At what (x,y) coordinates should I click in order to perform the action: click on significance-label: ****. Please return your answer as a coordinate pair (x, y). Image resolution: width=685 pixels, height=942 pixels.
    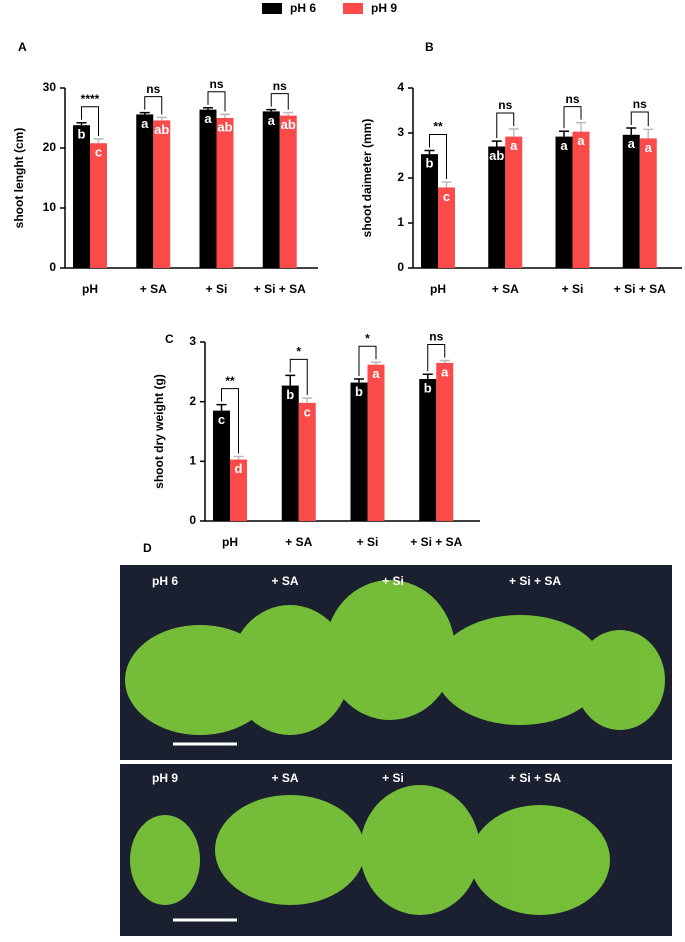
    Looking at the image, I should click on (90, 99).